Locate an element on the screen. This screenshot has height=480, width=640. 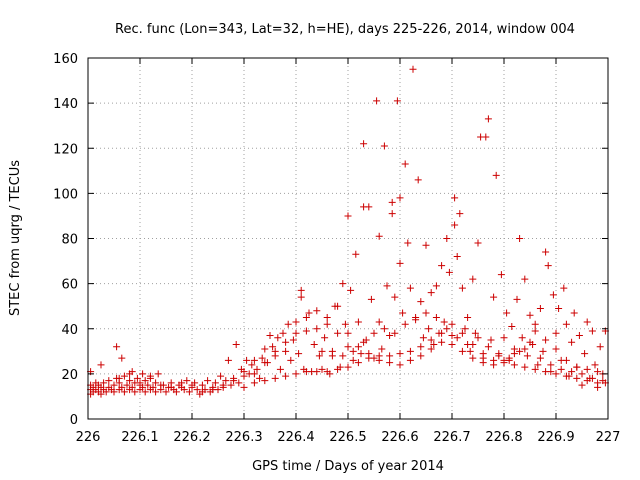
y-tick-label: 60 is located at coordinates (69, 285).